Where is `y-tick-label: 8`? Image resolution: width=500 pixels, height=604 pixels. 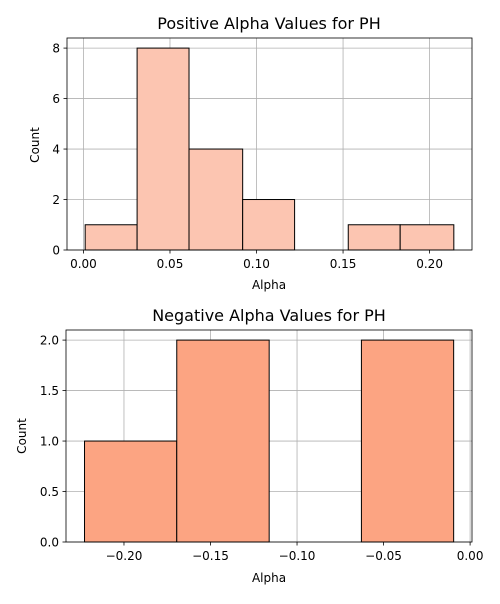
y-tick-label: 8 is located at coordinates (56, 49).